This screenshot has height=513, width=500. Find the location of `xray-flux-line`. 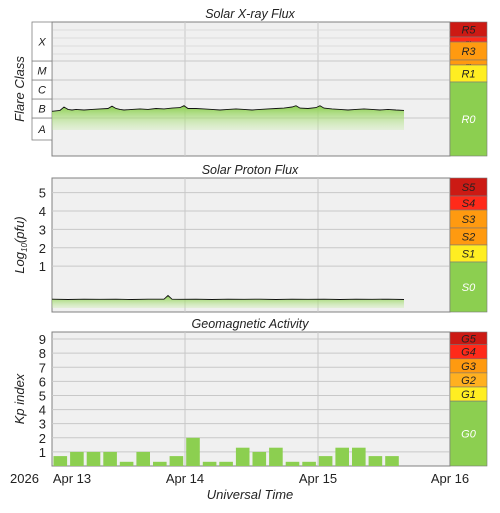

xray-flux-line is located at coordinates (228, 108).